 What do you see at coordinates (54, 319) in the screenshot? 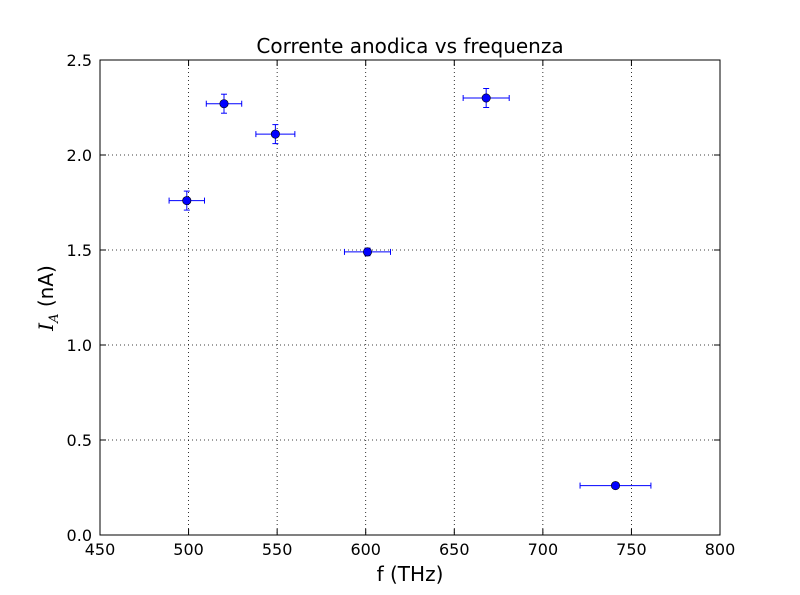
I see `y-axis-label-subscript: A` at bounding box center [54, 319].